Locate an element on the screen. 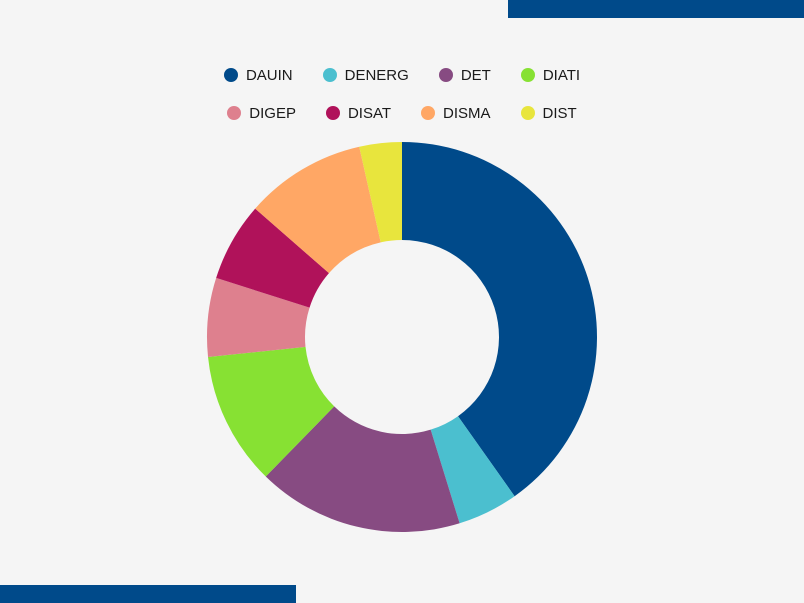 This screenshot has width=804, height=603. legend-item-dauin: DAUIN is located at coordinates (258, 75).